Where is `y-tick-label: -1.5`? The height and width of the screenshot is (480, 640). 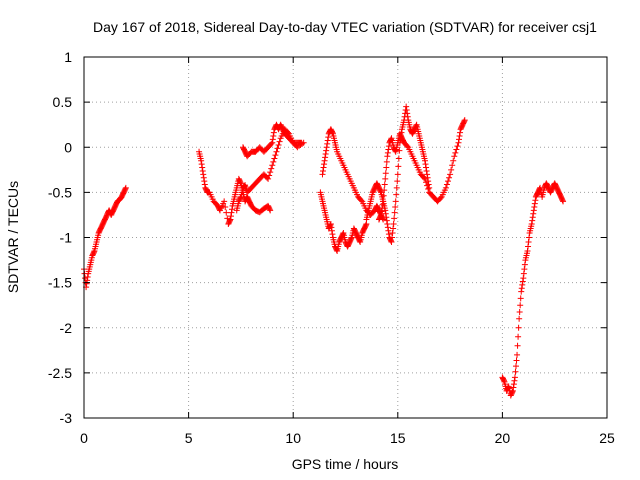 y-tick-label: -1.5 is located at coordinates (60, 283).